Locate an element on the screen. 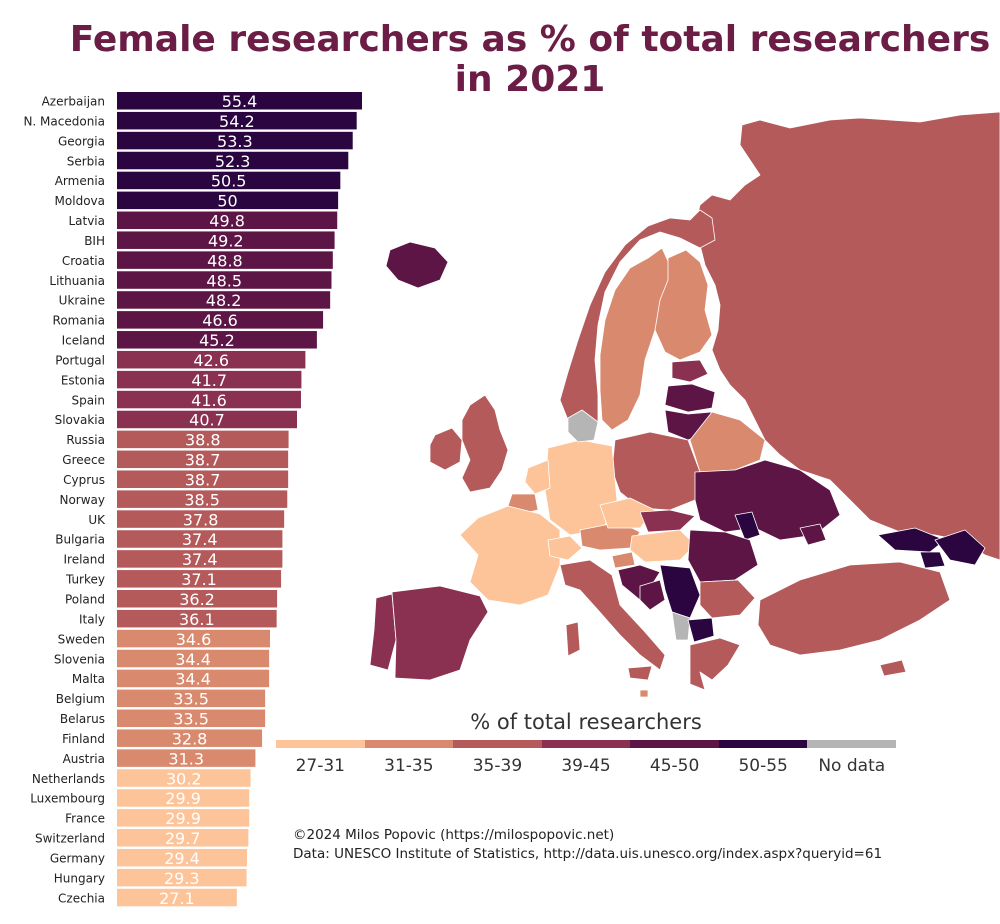  bar-value-germany: 29.4 is located at coordinates (182, 858).